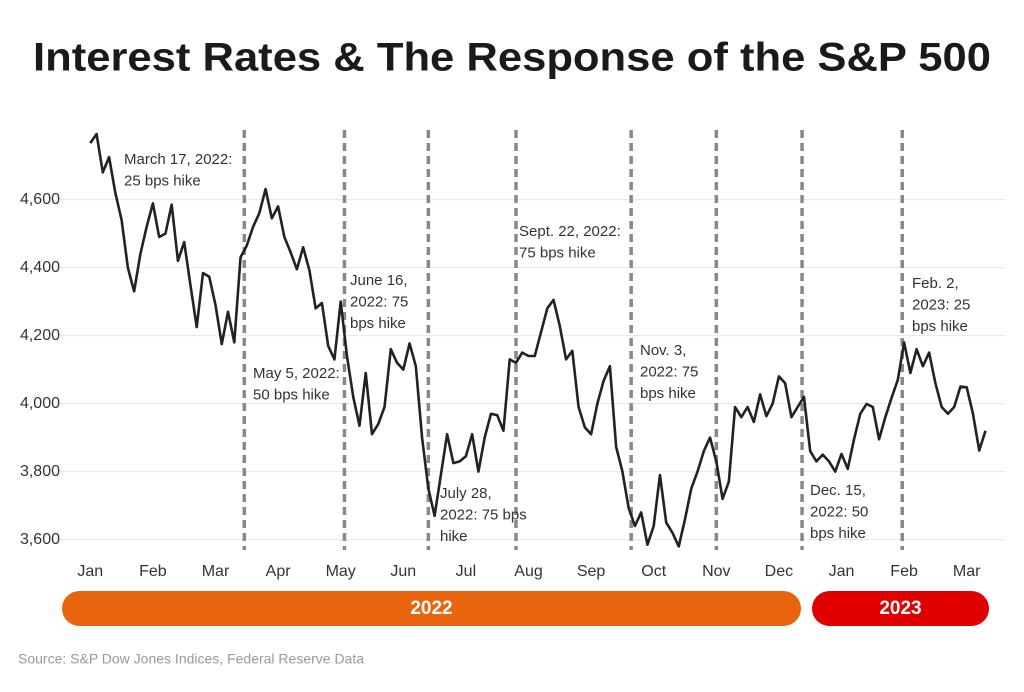 The height and width of the screenshot is (692, 1024). What do you see at coordinates (935, 283) in the screenshot?
I see `annotation: Feb. 2,` at bounding box center [935, 283].